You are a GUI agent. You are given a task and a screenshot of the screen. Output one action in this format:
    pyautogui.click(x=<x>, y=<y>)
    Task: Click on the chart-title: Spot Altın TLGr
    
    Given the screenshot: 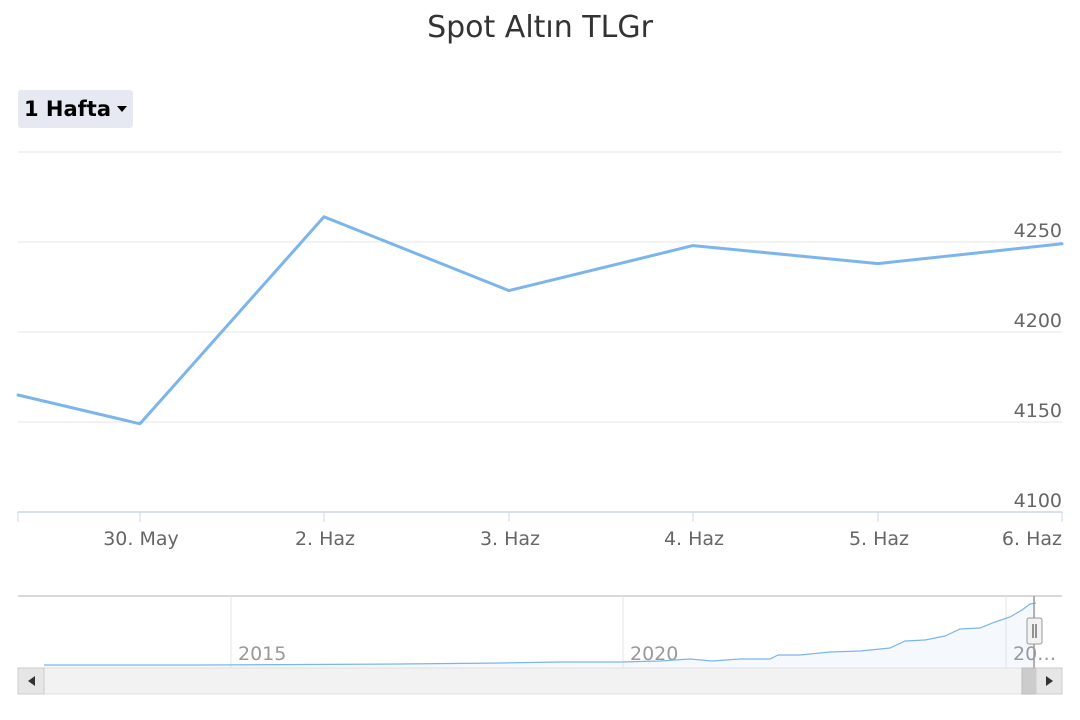 What is the action you would take?
    pyautogui.click(x=540, y=27)
    